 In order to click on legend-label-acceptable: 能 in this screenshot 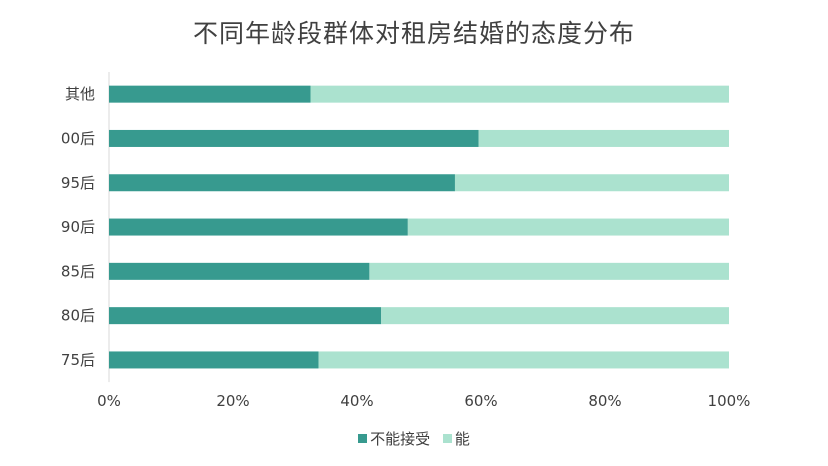, I will do `click(462, 439)`.